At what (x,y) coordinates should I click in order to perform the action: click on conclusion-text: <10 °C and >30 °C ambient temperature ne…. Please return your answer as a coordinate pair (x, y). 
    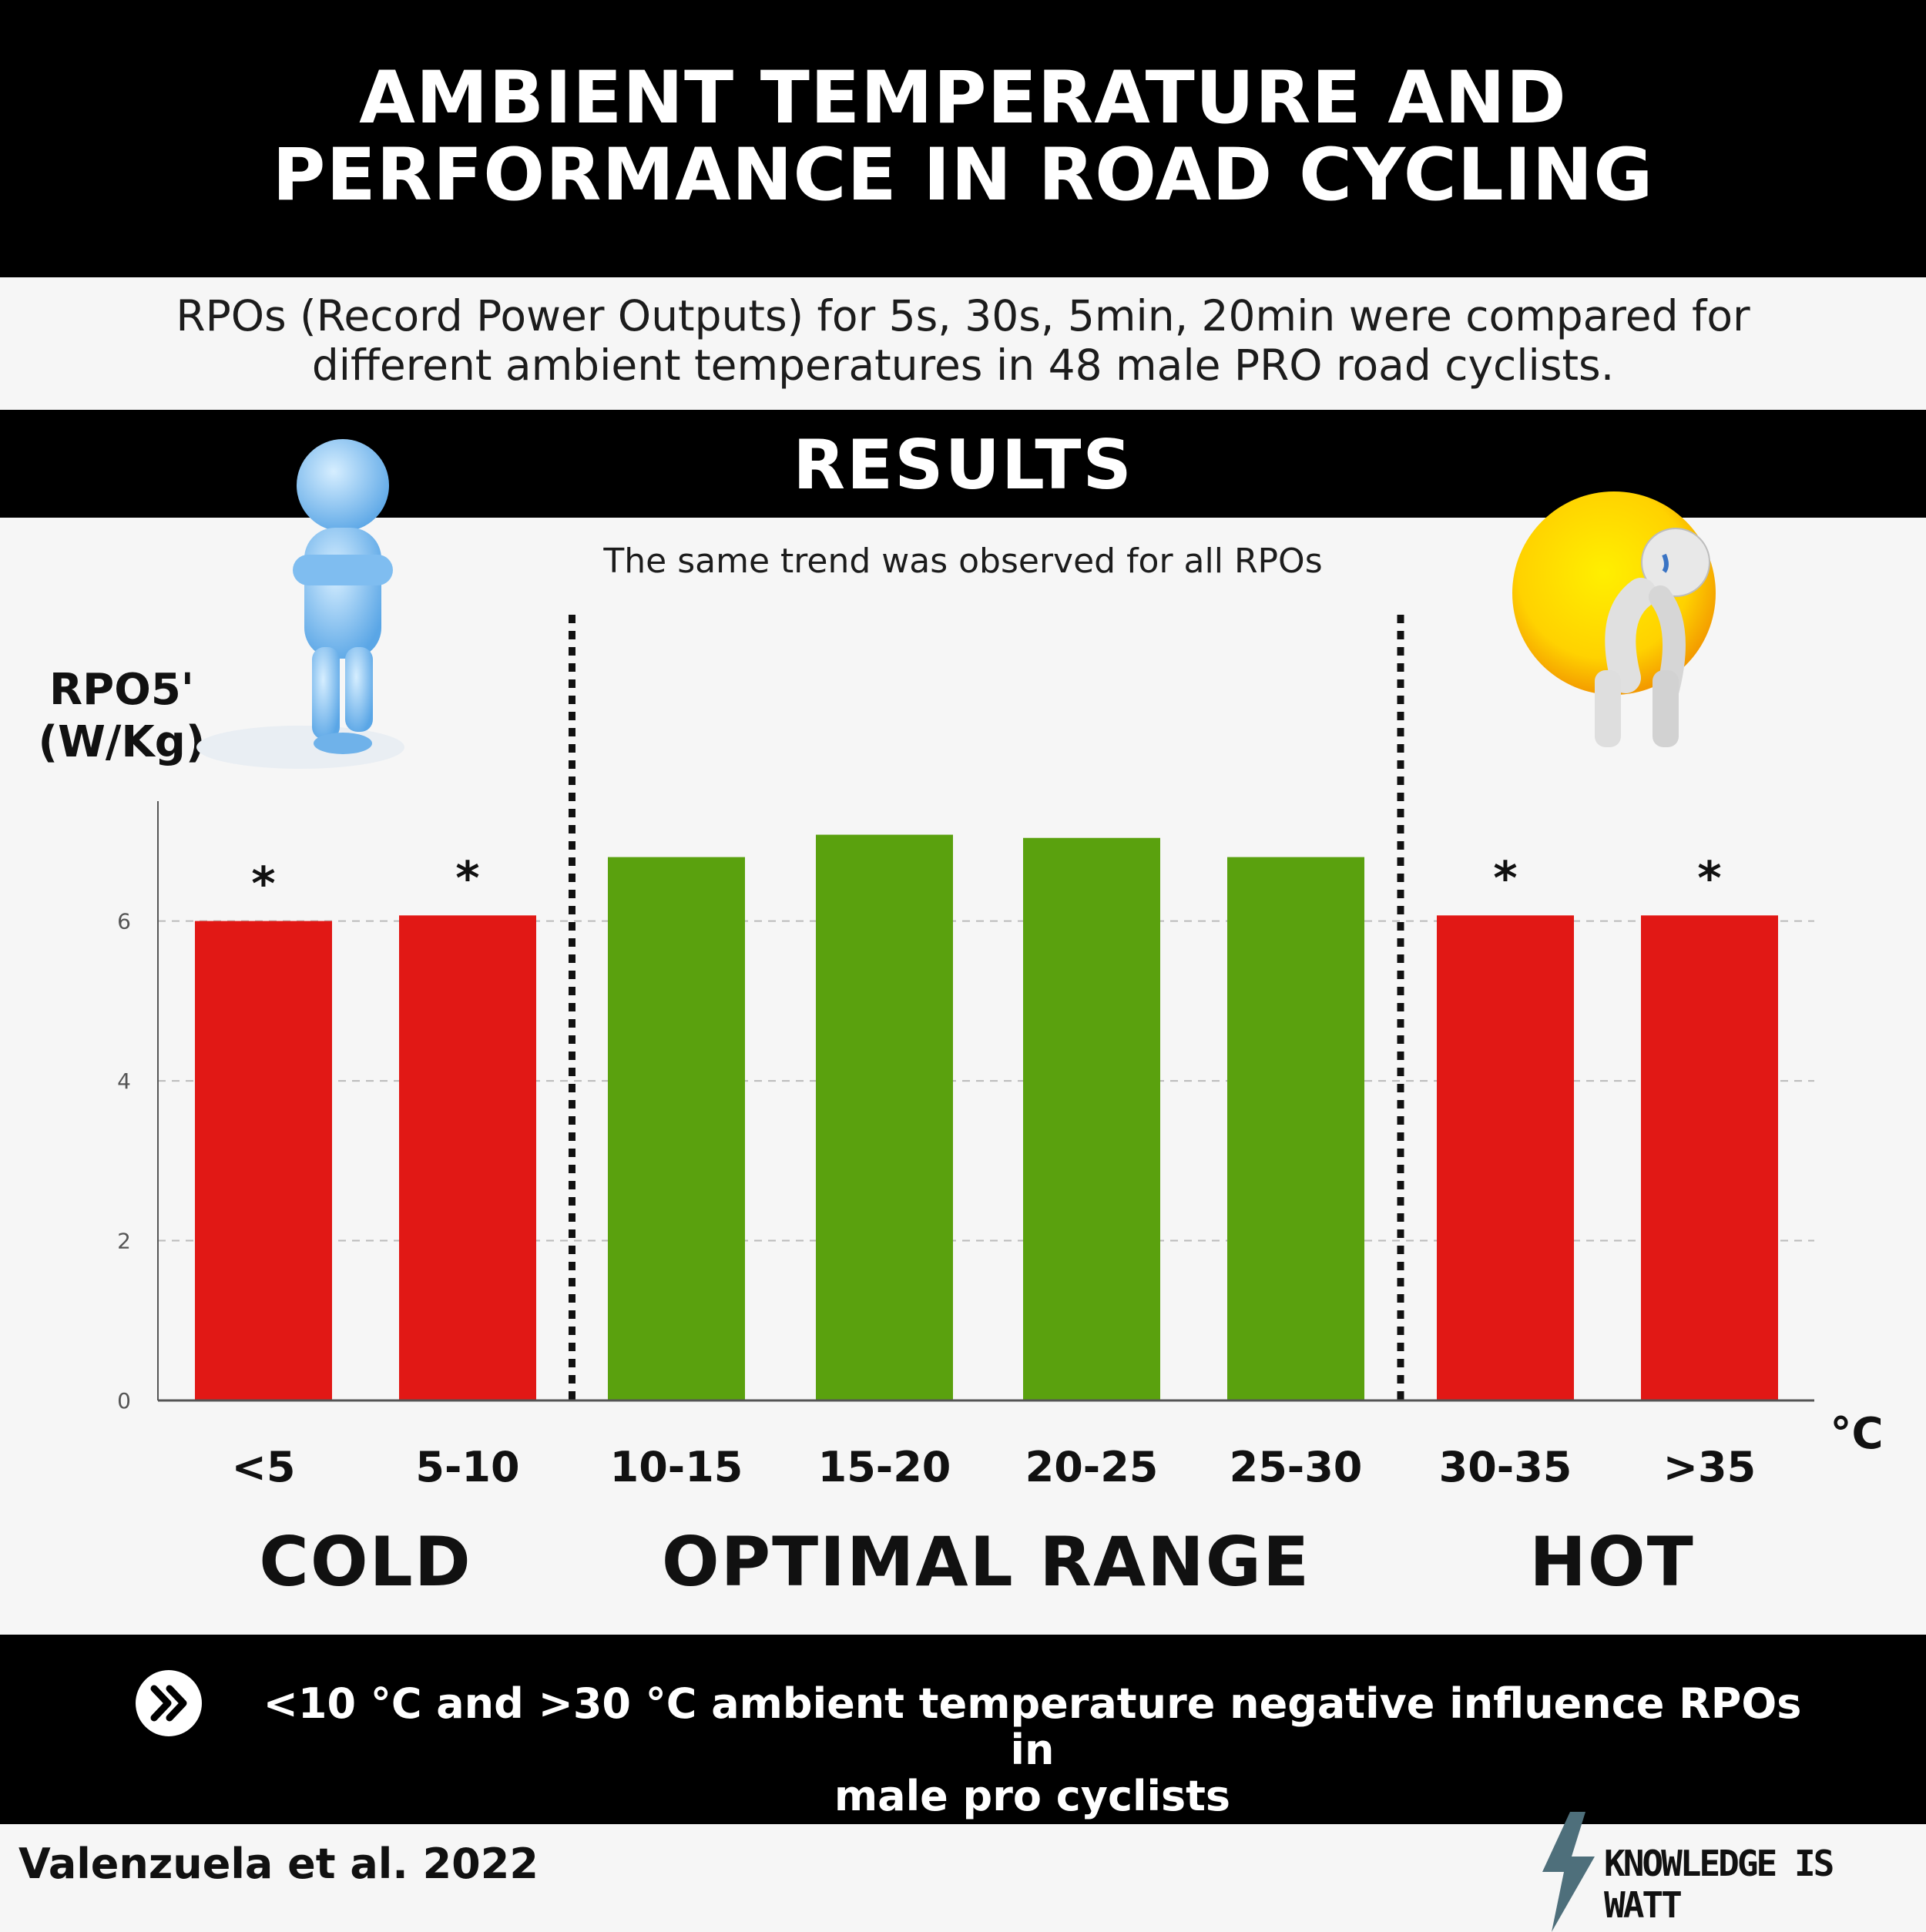
    Looking at the image, I should click on (1032, 1750).